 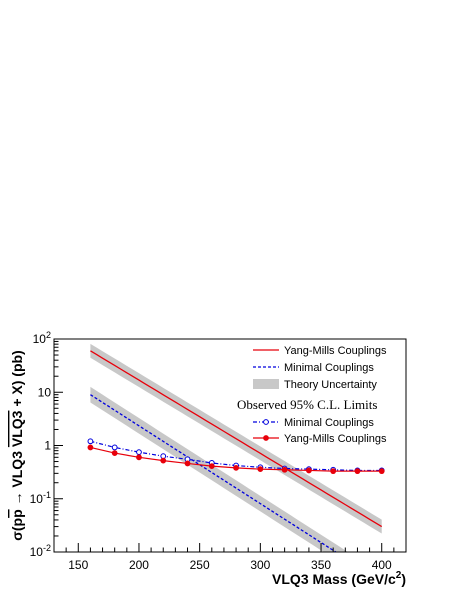 I want to click on y-tick-label: 10⁻¹, so click(x=40, y=498).